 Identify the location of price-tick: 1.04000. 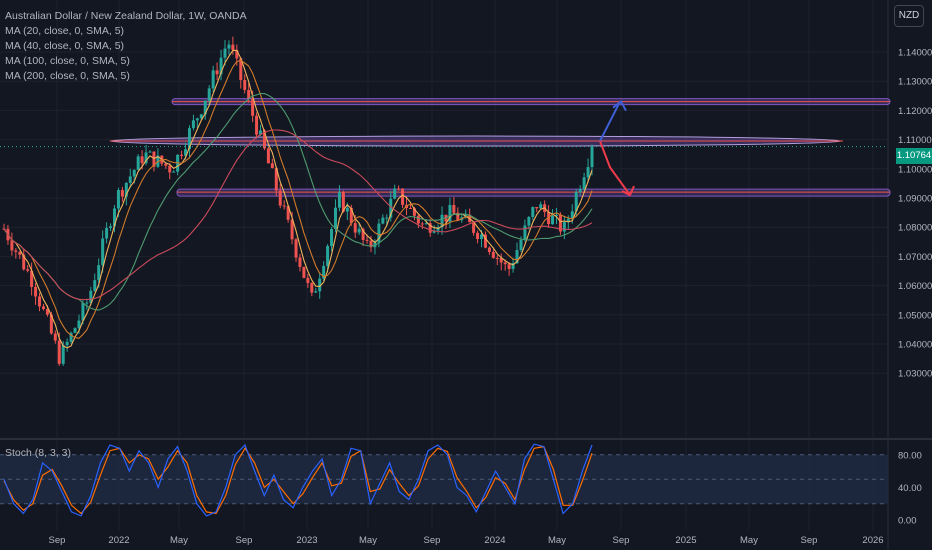
(915, 345).